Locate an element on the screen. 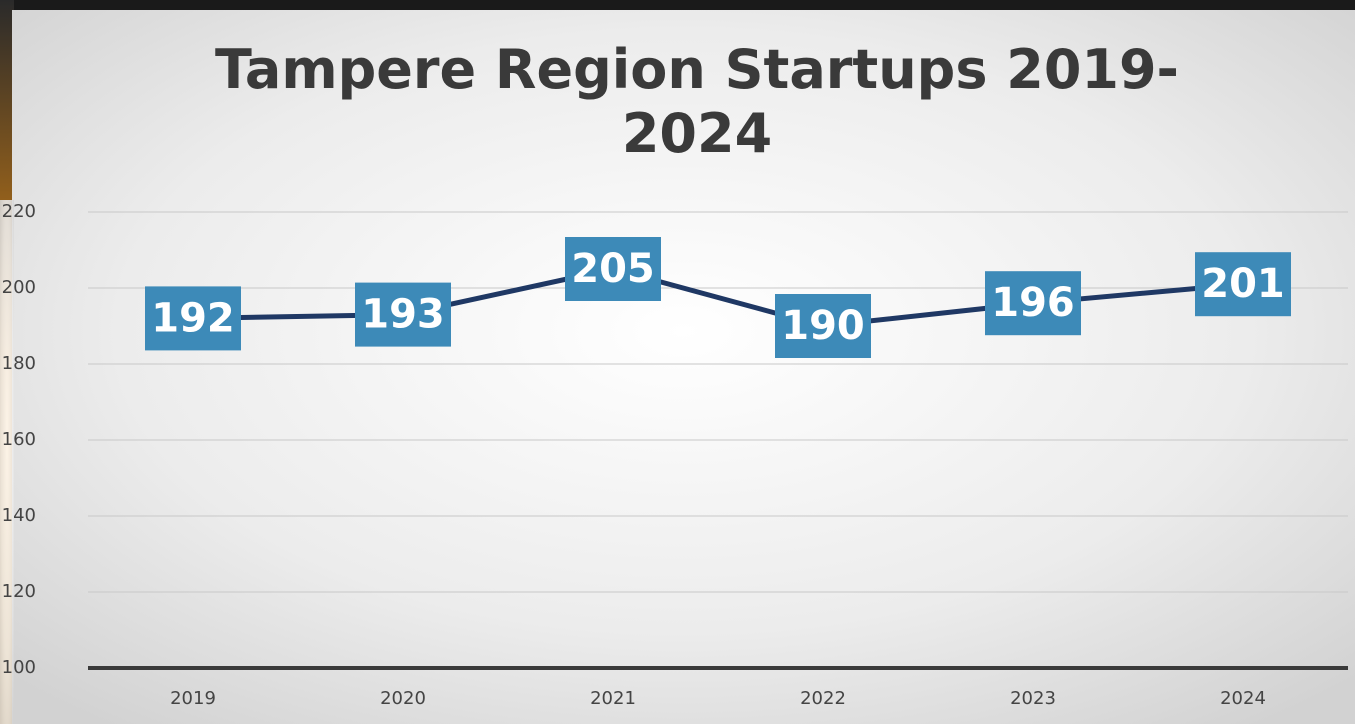  value-label: 190 is located at coordinates (823, 326).